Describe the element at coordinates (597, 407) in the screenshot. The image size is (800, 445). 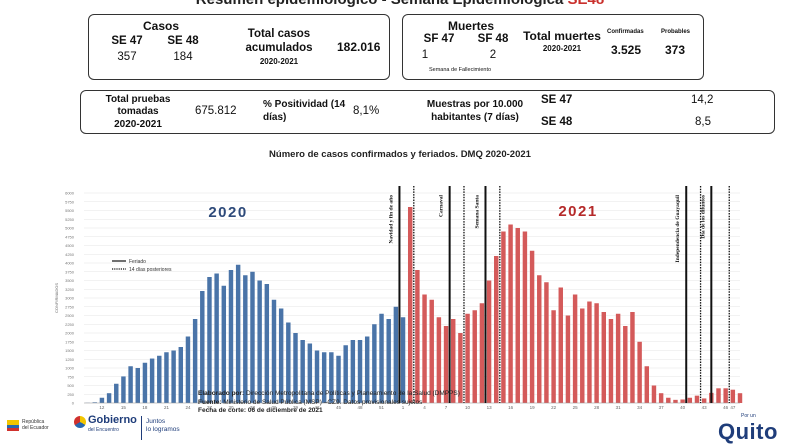
I see `x-tick-label: 28` at that location.